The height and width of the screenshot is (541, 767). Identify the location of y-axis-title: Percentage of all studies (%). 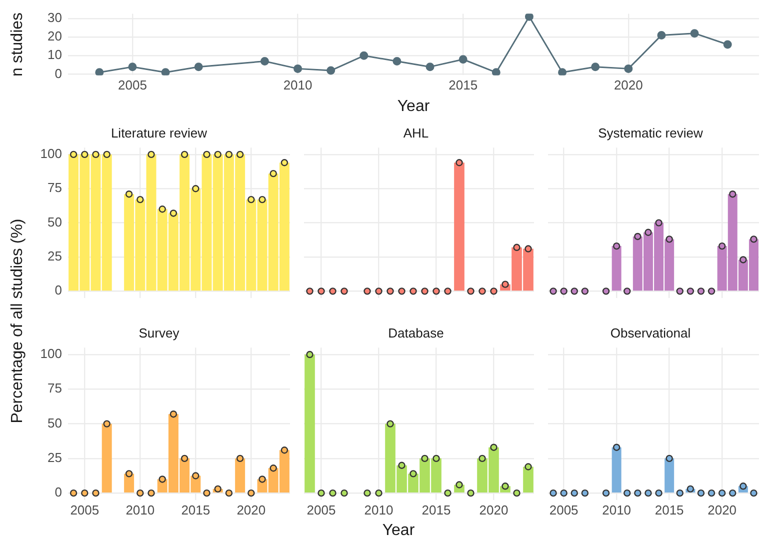
(18, 322).